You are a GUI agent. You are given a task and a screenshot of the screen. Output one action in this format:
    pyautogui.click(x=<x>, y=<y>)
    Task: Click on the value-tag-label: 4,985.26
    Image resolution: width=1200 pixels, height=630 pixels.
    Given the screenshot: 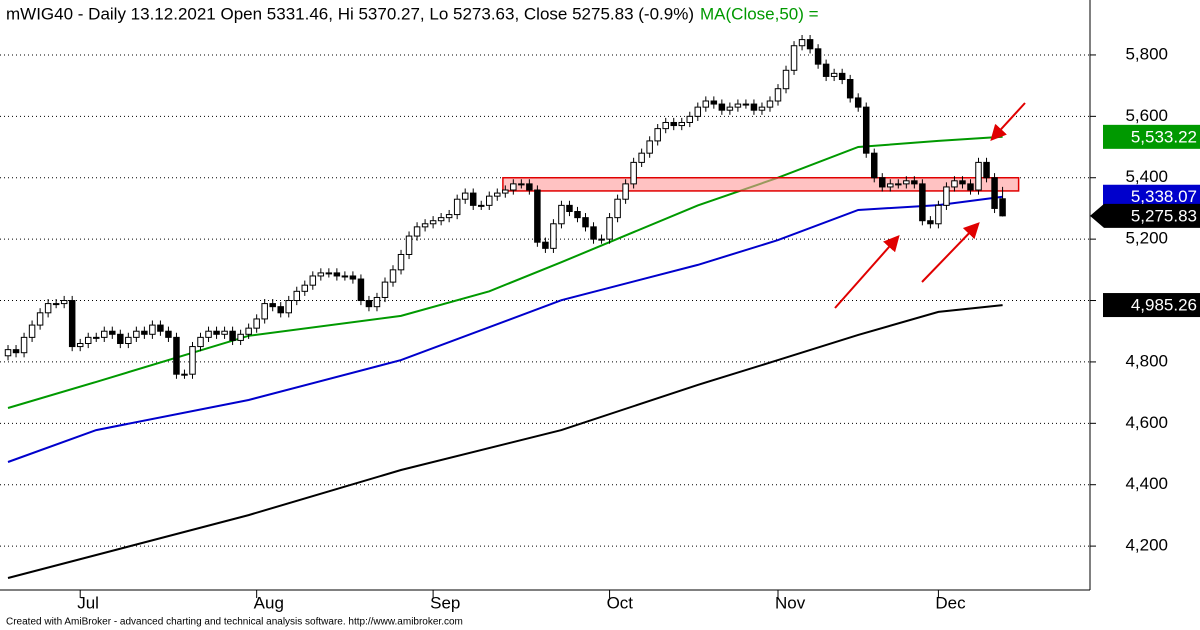 What is the action you would take?
    pyautogui.click(x=1164, y=305)
    